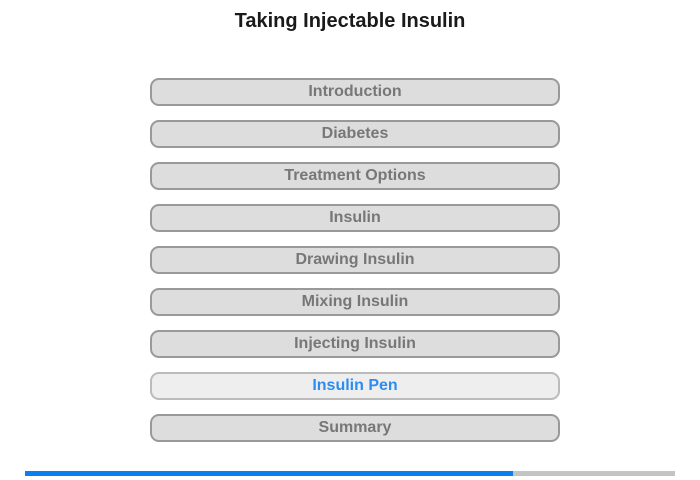 Image resolution: width=700 pixels, height=480 pixels. What do you see at coordinates (350, 21) in the screenshot?
I see `page-title: Taking Injectable Insulin` at bounding box center [350, 21].